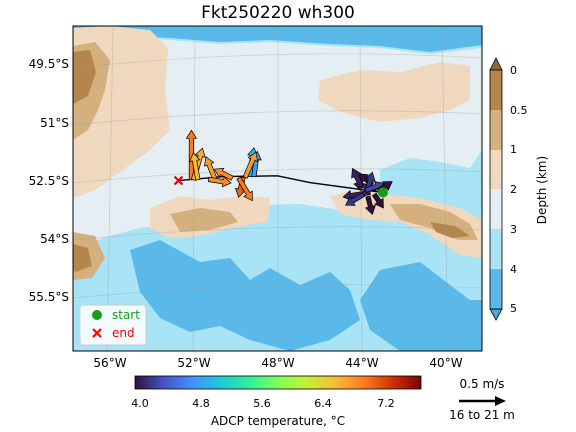  Describe the element at coordinates (54, 123) in the screenshot. I see `lat-tick-label: 51°S` at that location.